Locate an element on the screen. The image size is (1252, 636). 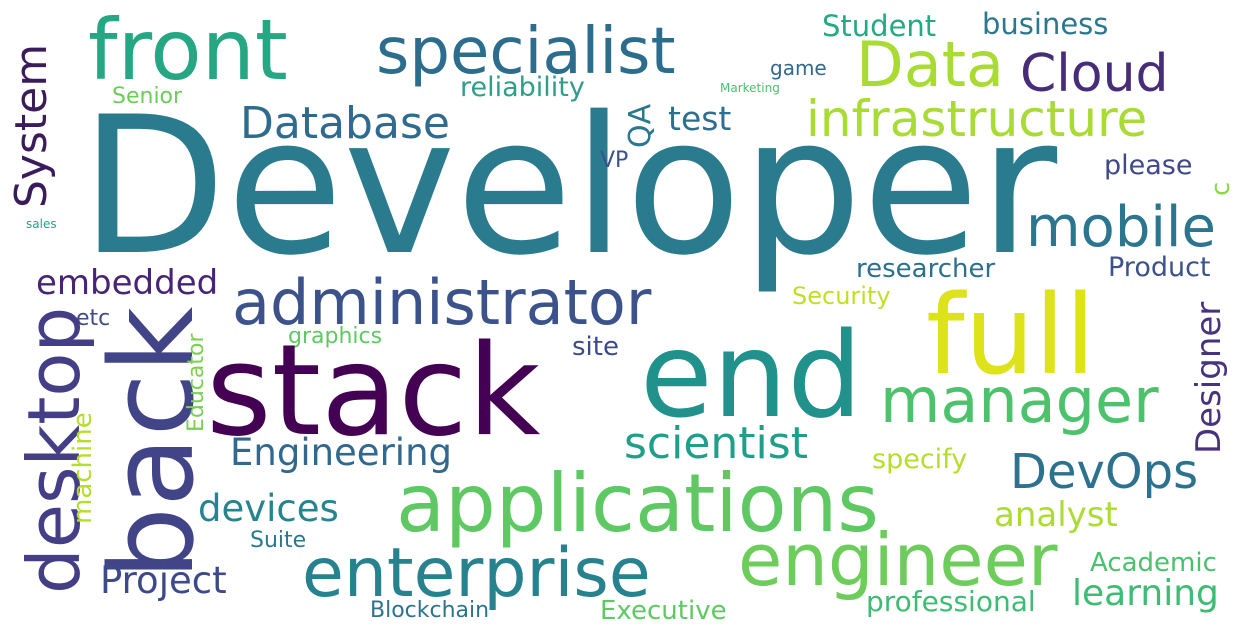
word-vp: VP is located at coordinates (614, 160).